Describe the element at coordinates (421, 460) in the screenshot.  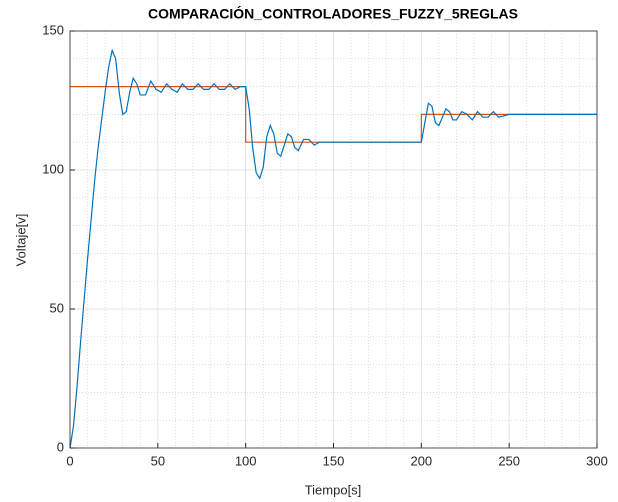
I see `x-tick-label: 200` at that location.